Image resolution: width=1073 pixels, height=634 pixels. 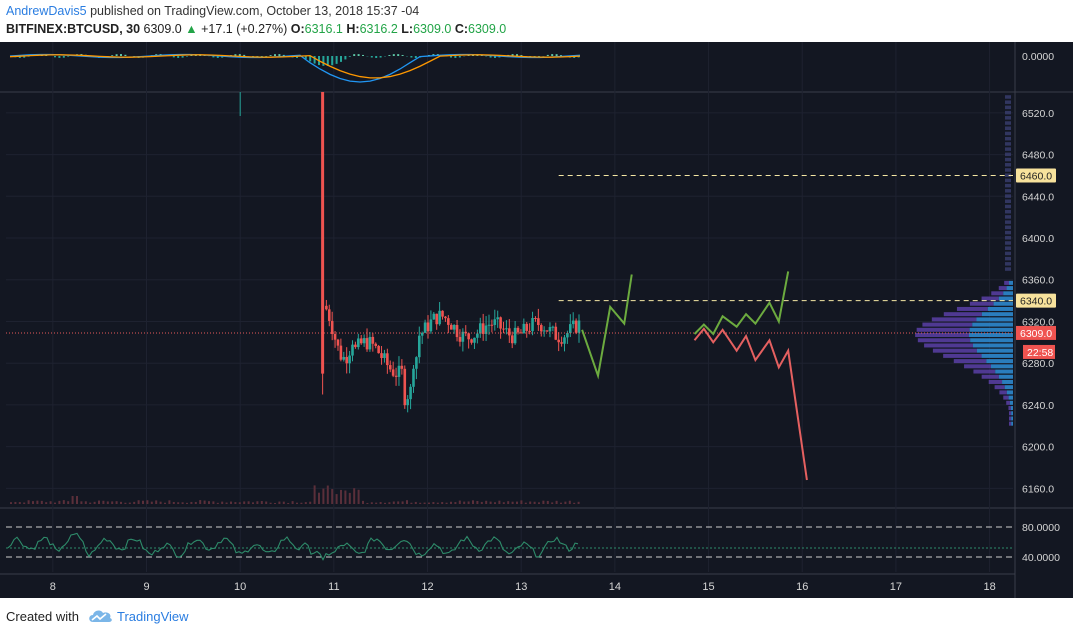 I want to click on open-label: O:, so click(x=297, y=29).